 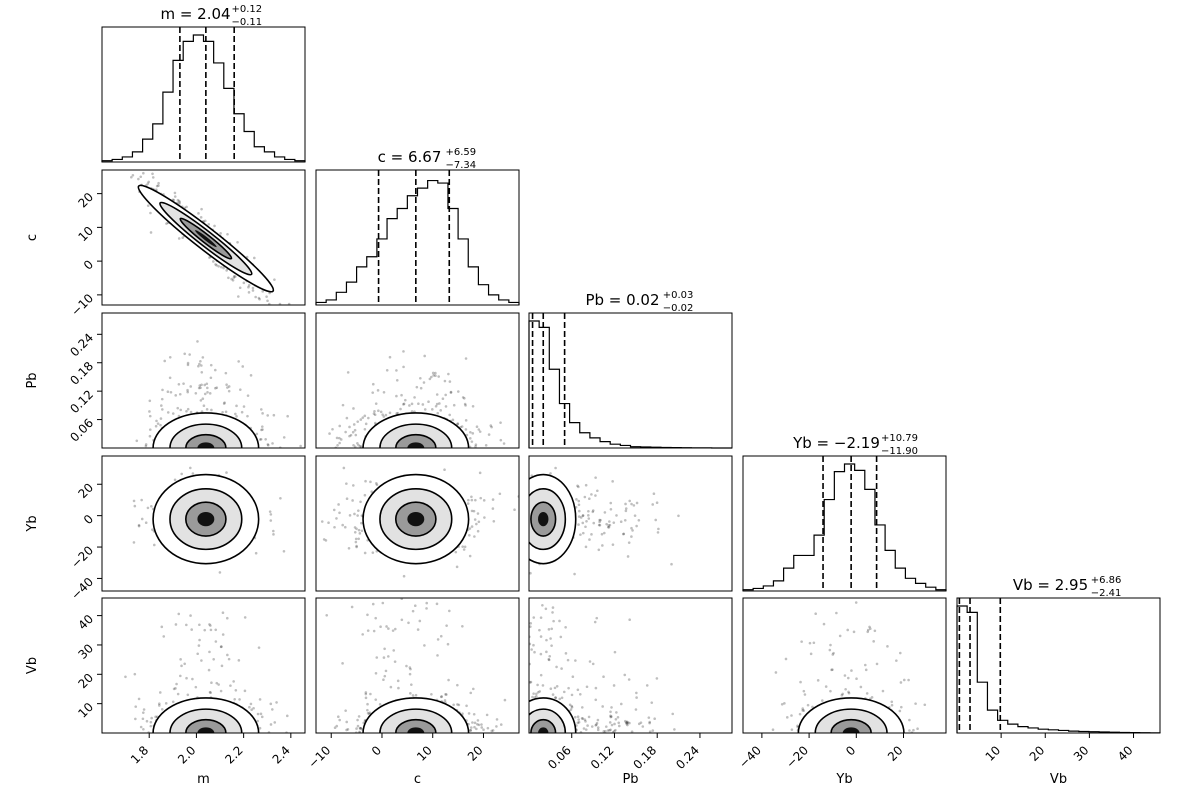 I want to click on y-tick-label: −10, so click(x=82, y=305).